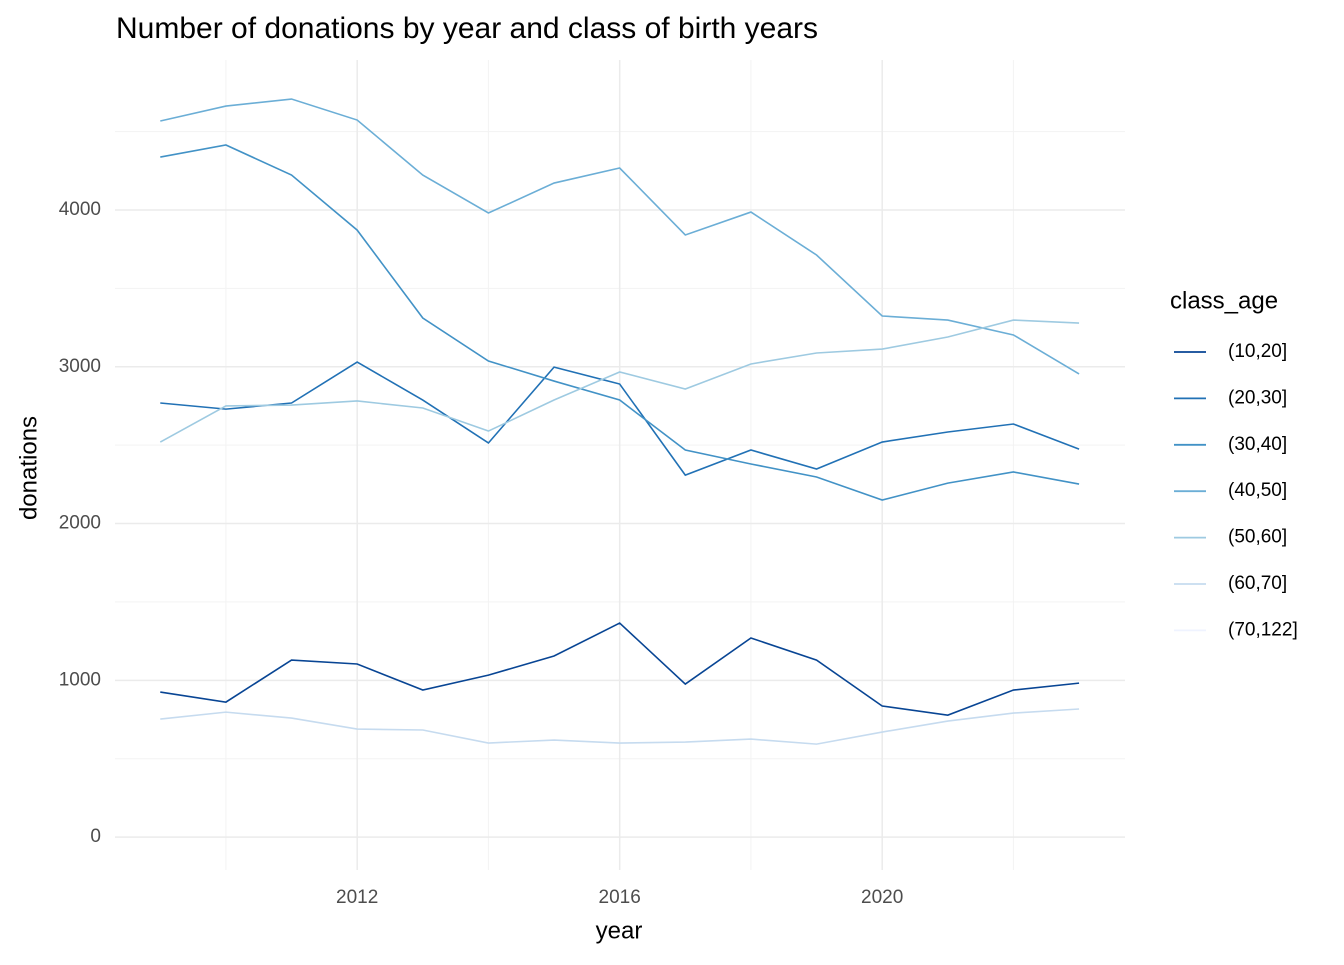 This screenshot has height=965, width=1344. I want to click on legend-label: (70,122], so click(1263, 629).